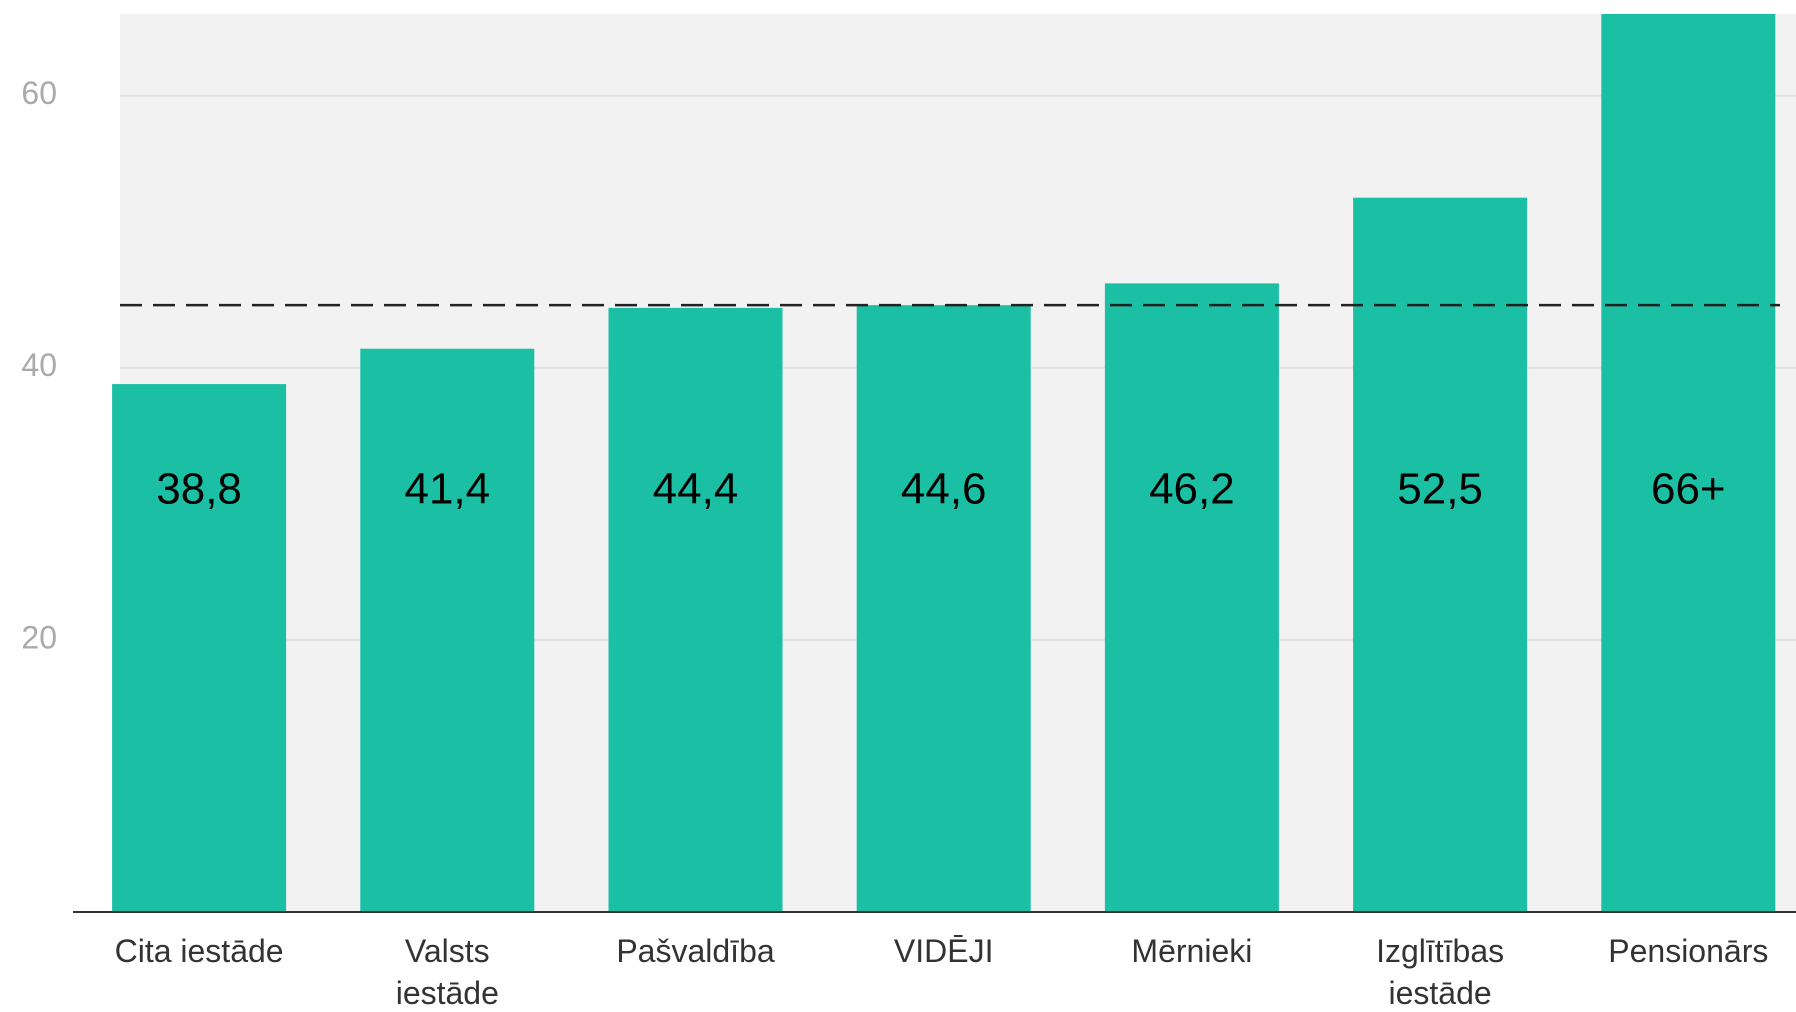 Image resolution: width=1796 pixels, height=1012 pixels. I want to click on y-tick-label: 20, so click(39, 637).